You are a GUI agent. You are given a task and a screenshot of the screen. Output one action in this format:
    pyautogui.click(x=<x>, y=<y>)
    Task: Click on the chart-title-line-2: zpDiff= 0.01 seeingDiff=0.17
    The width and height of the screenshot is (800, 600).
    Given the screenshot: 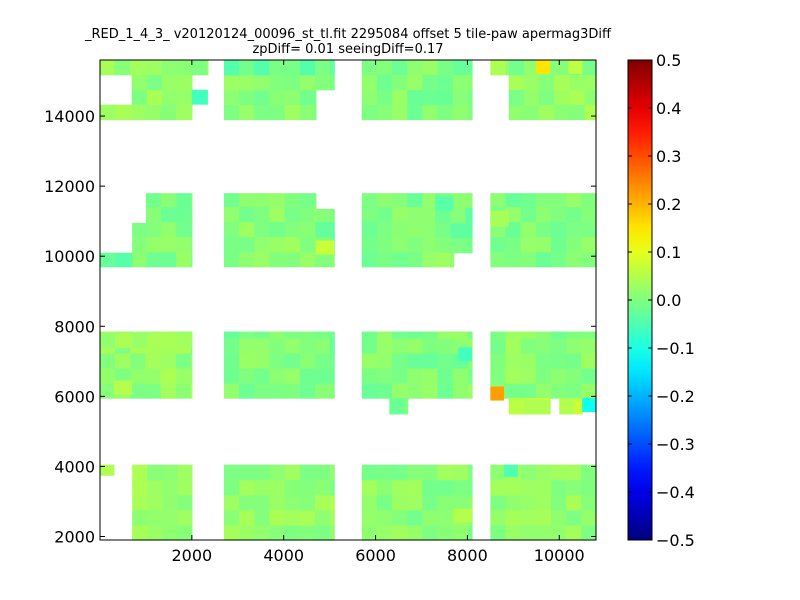 What is the action you would take?
    pyautogui.click(x=347, y=49)
    